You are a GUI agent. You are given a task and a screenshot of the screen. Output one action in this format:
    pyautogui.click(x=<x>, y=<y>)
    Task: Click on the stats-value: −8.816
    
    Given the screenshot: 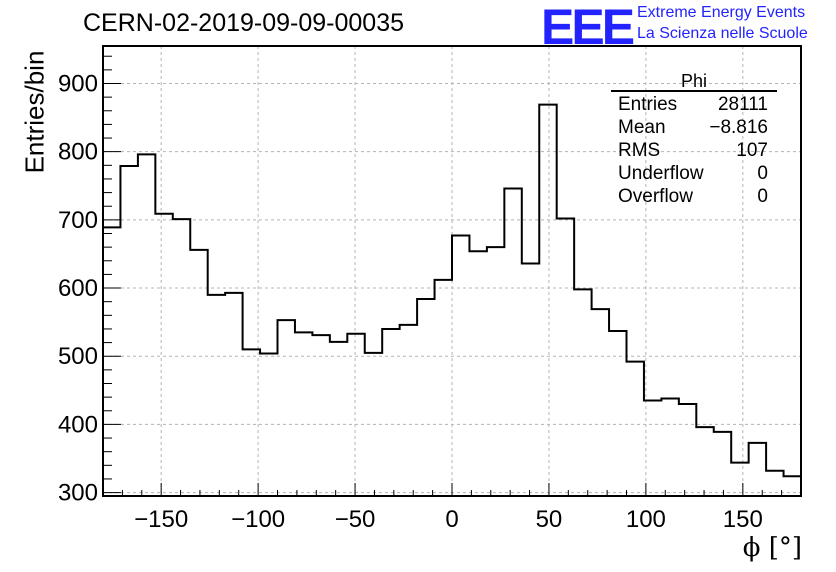 What is the action you would take?
    pyautogui.click(x=738, y=127)
    